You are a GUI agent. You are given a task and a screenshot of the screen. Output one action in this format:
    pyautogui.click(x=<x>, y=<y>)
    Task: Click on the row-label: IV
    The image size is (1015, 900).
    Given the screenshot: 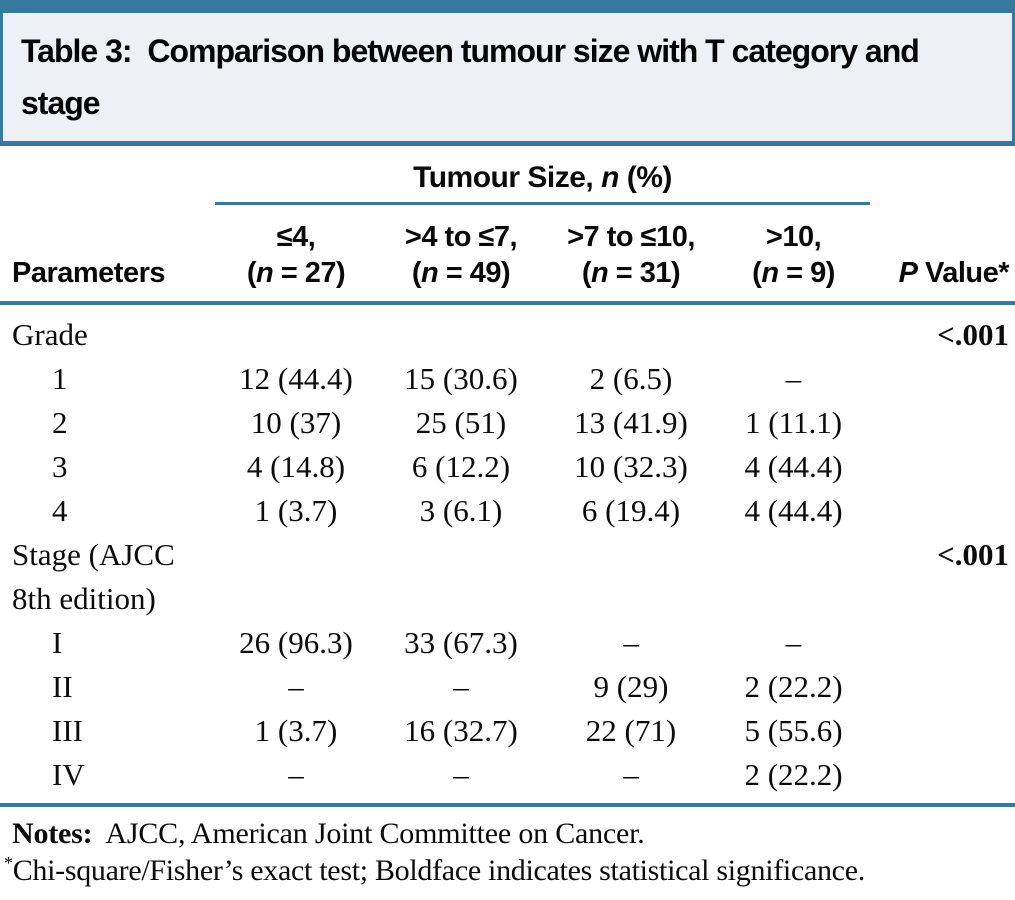 What is the action you would take?
    pyautogui.click(x=68, y=774)
    